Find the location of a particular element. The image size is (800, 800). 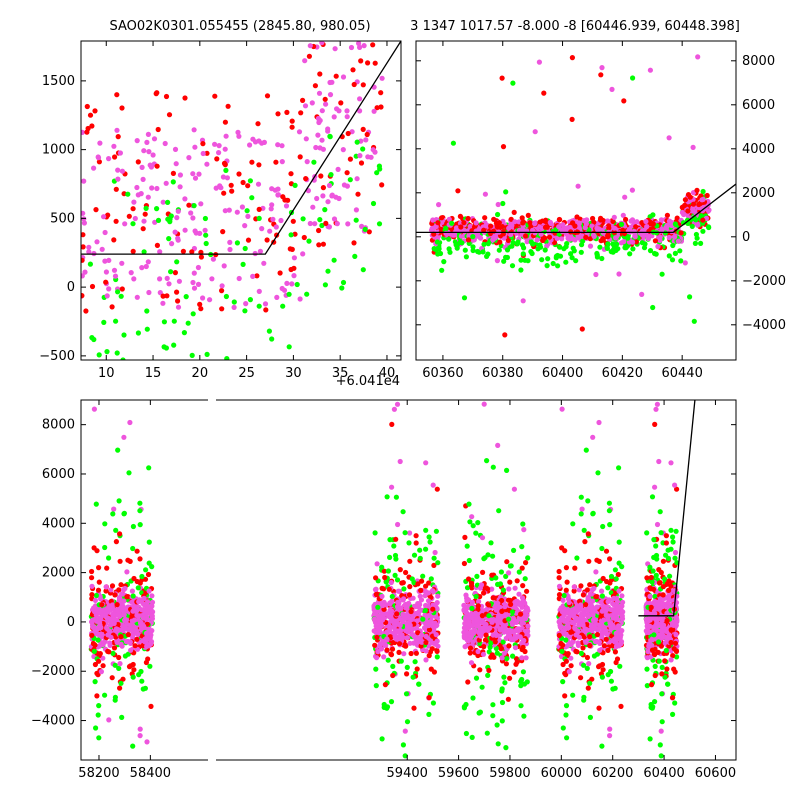

x-tick-label: 60400 is located at coordinates (562, 373).